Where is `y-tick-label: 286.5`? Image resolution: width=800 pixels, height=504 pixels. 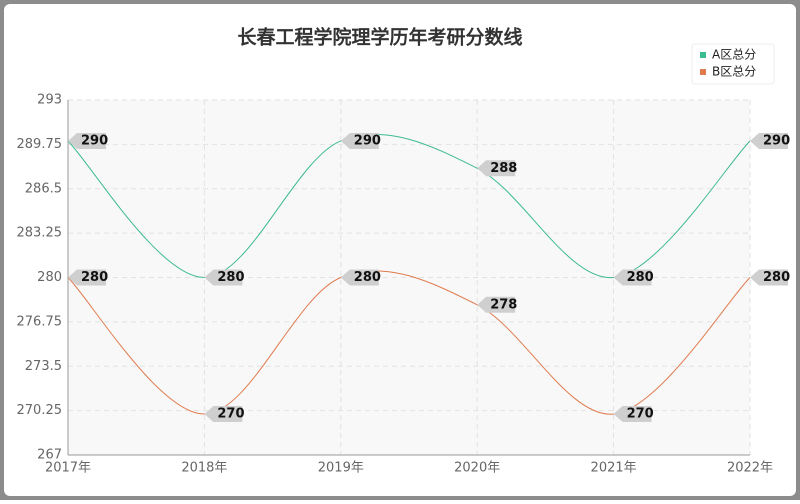 y-tick-label: 286.5 is located at coordinates (43, 188).